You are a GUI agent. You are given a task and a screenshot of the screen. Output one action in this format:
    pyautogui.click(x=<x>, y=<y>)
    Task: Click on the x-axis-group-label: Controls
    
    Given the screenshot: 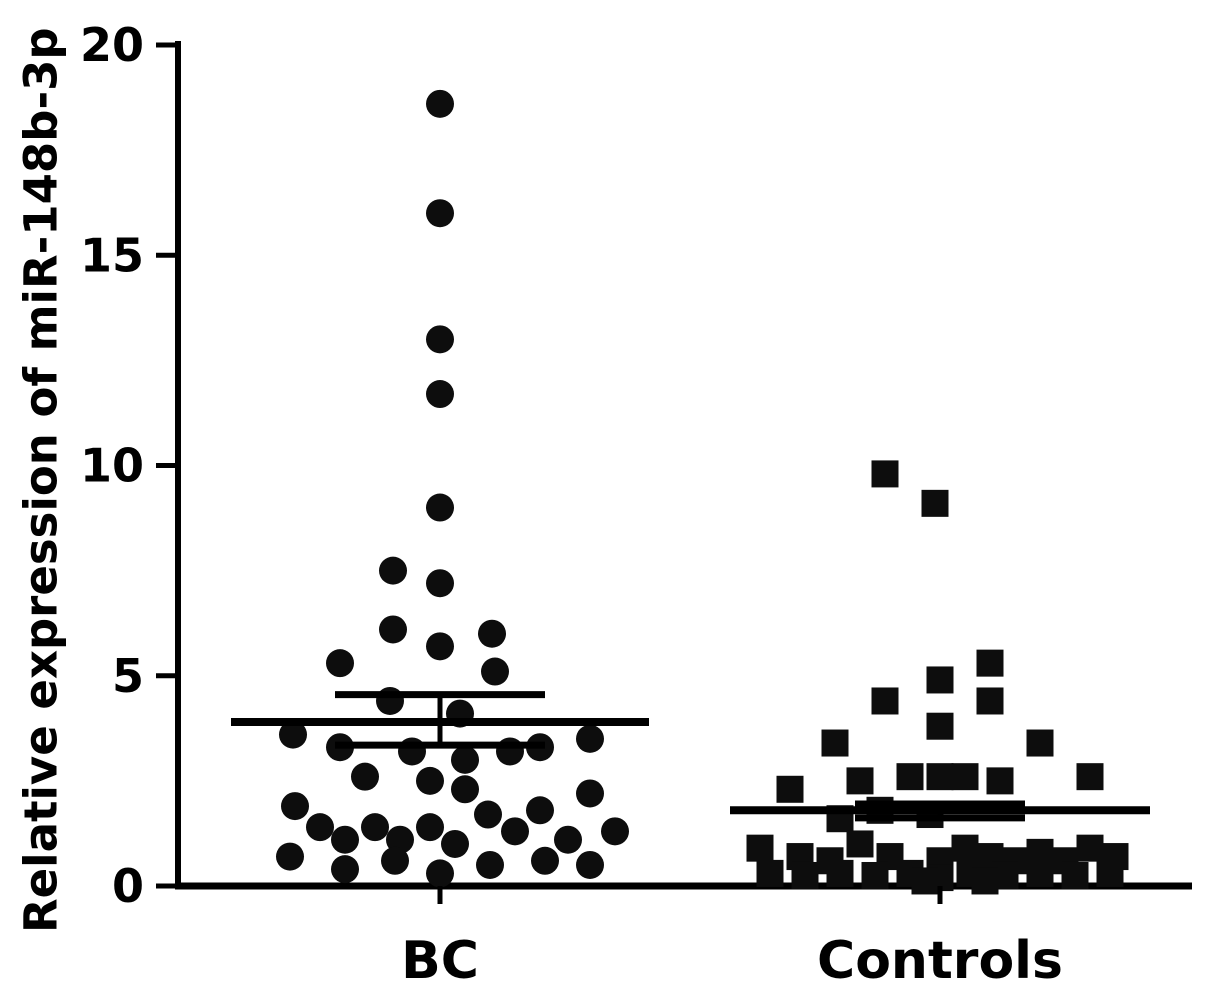 What is the action you would take?
    pyautogui.click(x=940, y=961)
    